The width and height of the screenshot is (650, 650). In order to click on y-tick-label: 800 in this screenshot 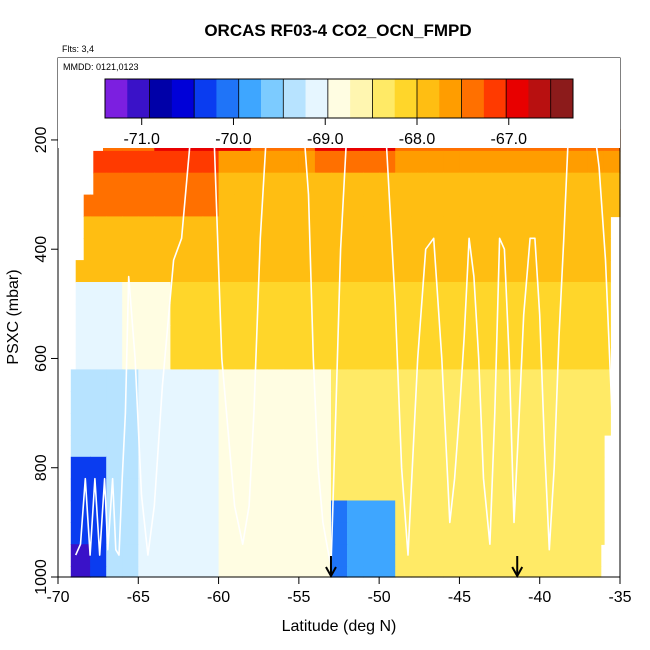, I will do `click(41, 467)`.